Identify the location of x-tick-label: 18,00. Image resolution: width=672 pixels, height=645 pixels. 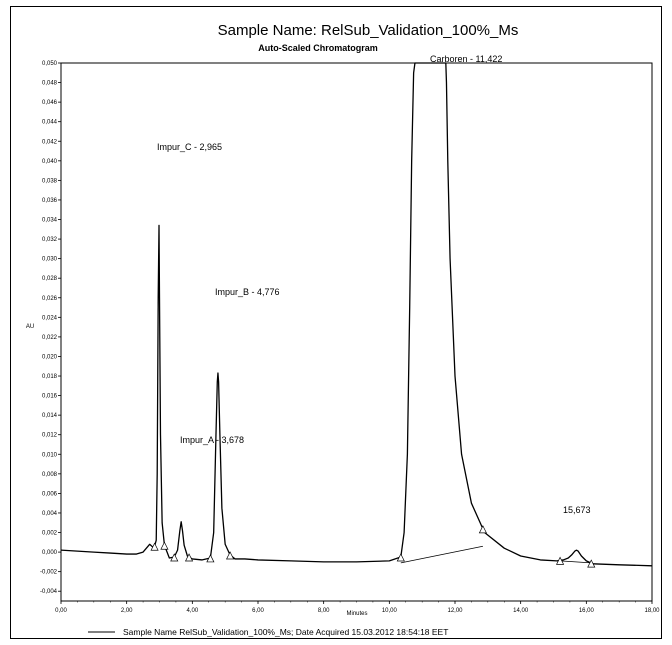
(652, 611).